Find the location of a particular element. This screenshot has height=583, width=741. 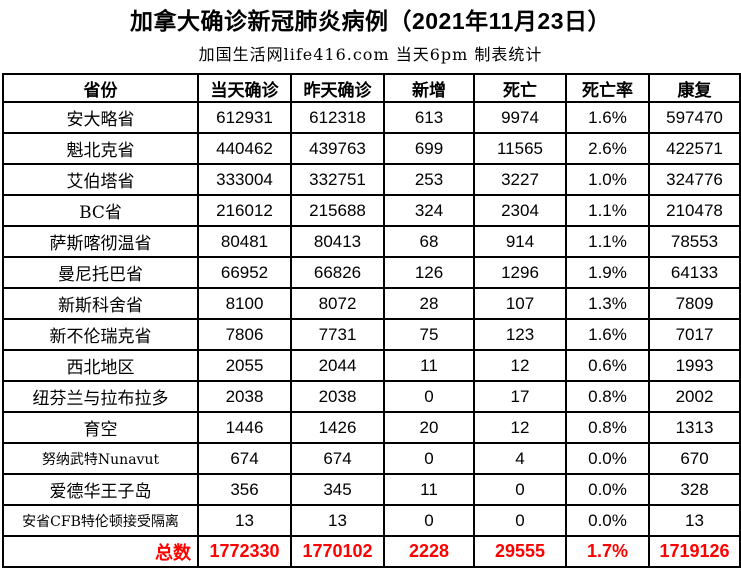

cell-deaths: 12 is located at coordinates (520, 427).